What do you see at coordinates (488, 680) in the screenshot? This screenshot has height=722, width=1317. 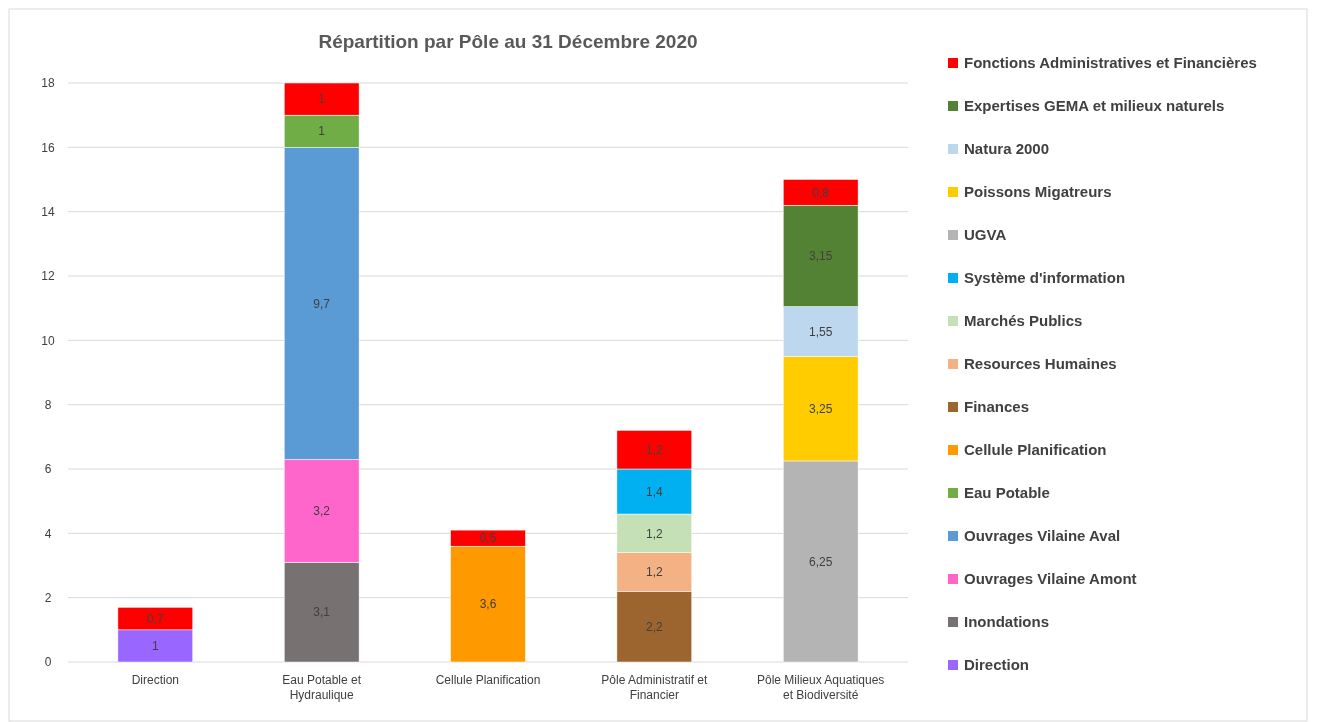 I see `x-tick-label: Cellule Planification` at bounding box center [488, 680].